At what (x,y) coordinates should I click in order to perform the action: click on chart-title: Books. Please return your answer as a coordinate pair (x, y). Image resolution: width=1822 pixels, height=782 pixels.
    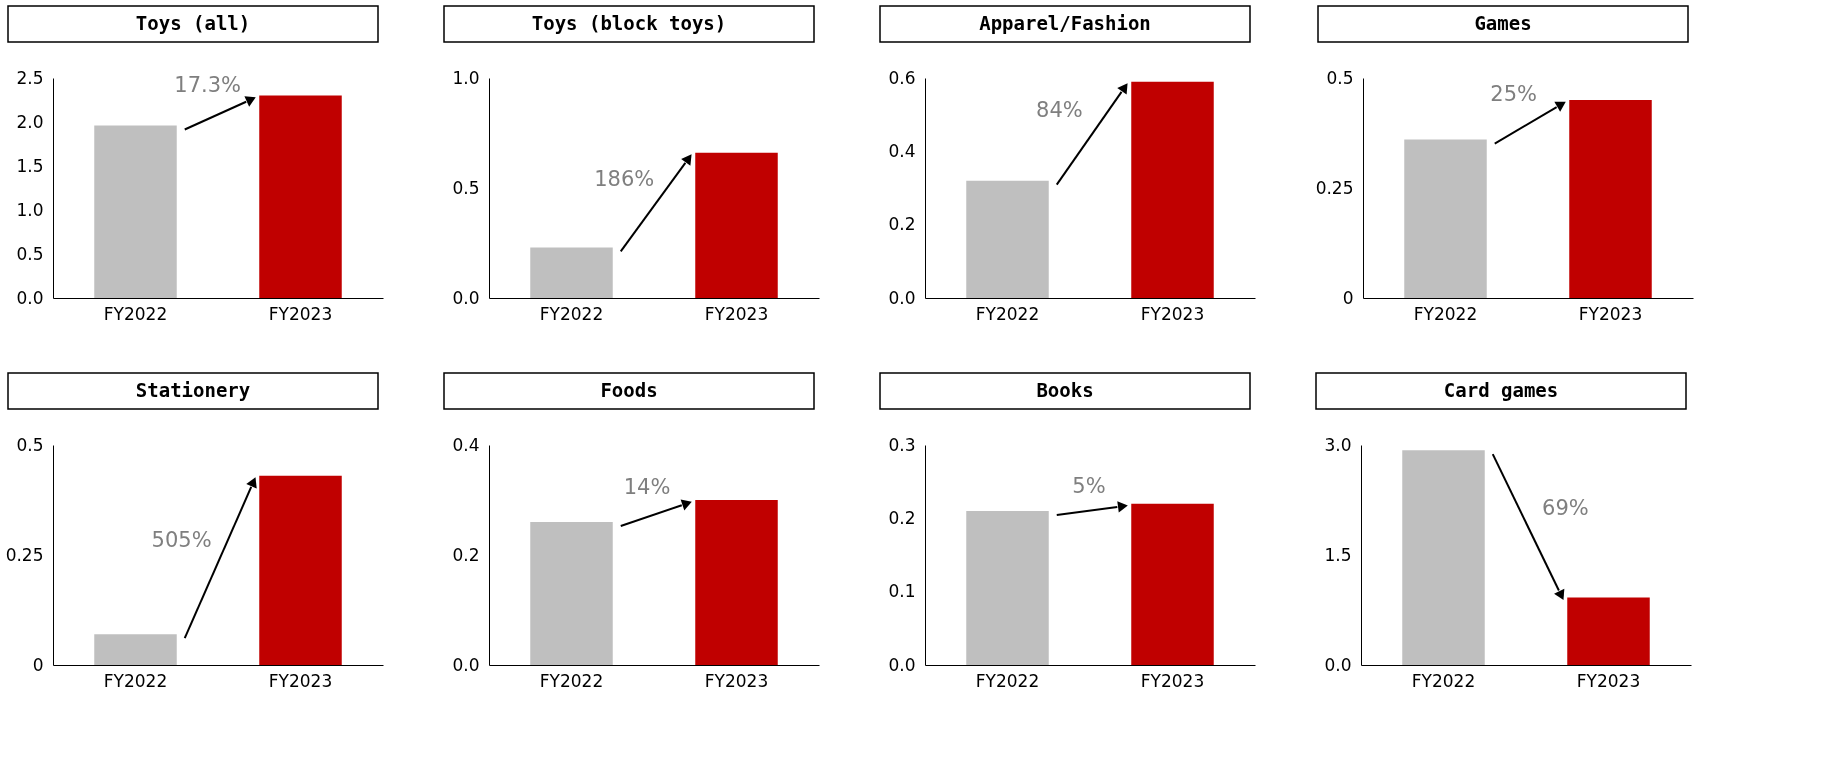
    Looking at the image, I should click on (1065, 390).